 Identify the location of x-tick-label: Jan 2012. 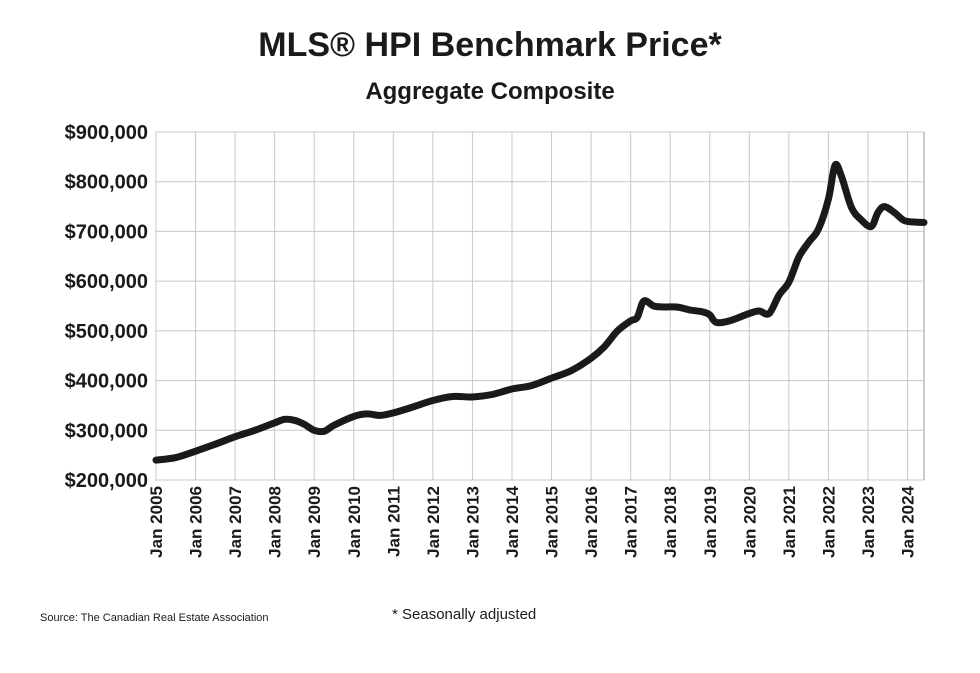
(433, 522).